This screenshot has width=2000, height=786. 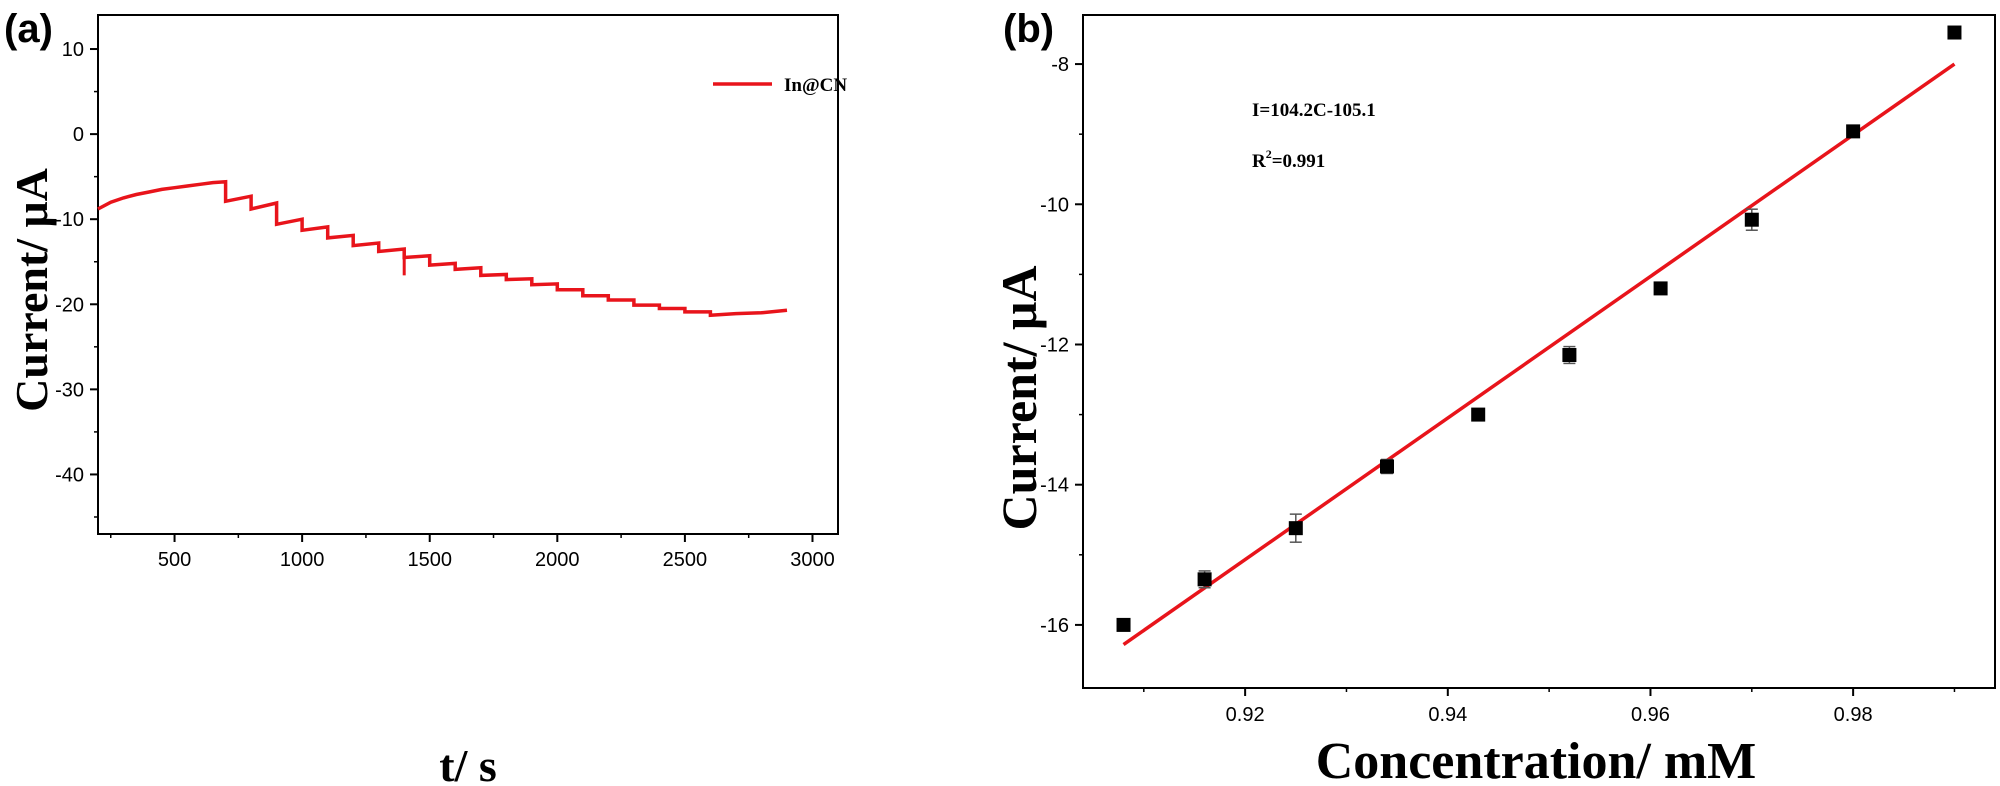 What do you see at coordinates (468, 763) in the screenshot?
I see `panel-a-x-axis-title: t/ s` at bounding box center [468, 763].